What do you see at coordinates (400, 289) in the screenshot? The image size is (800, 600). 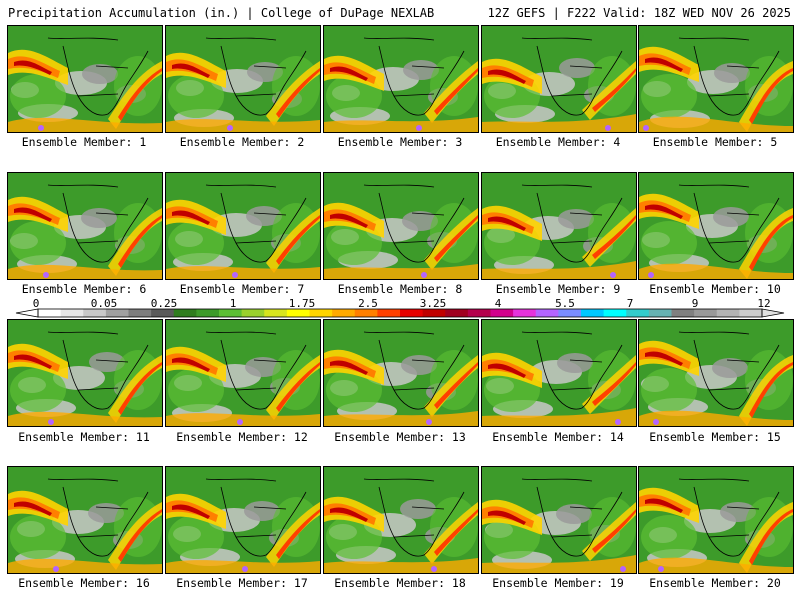 I see `ensemble-member-label-8: Ensemble Member: 8` at bounding box center [400, 289].